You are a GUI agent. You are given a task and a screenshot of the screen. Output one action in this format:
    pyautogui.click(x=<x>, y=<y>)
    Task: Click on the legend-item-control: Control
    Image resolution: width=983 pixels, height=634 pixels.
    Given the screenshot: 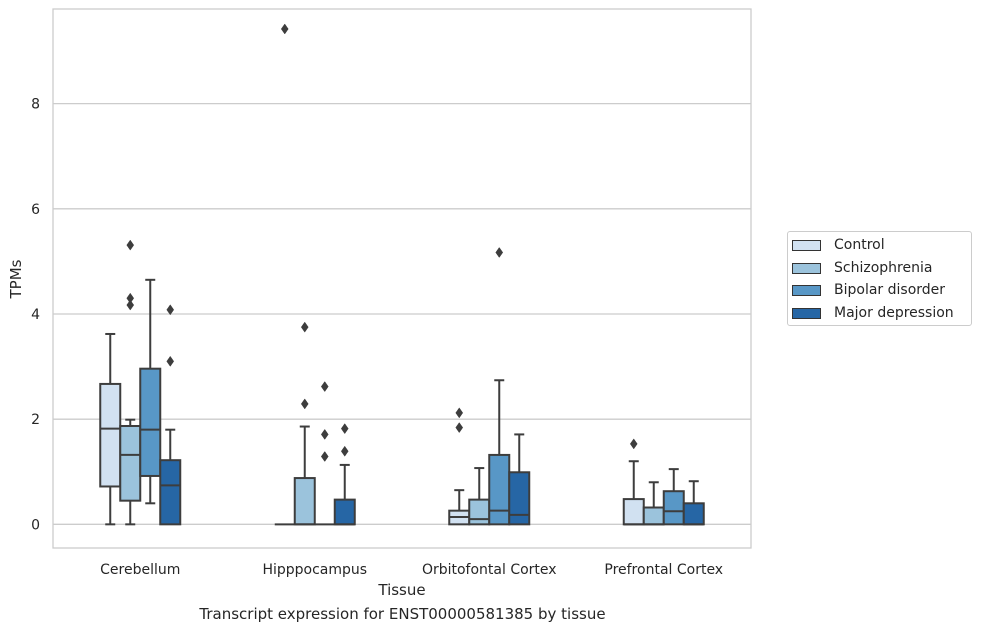 What is the action you would take?
    pyautogui.click(x=838, y=245)
    